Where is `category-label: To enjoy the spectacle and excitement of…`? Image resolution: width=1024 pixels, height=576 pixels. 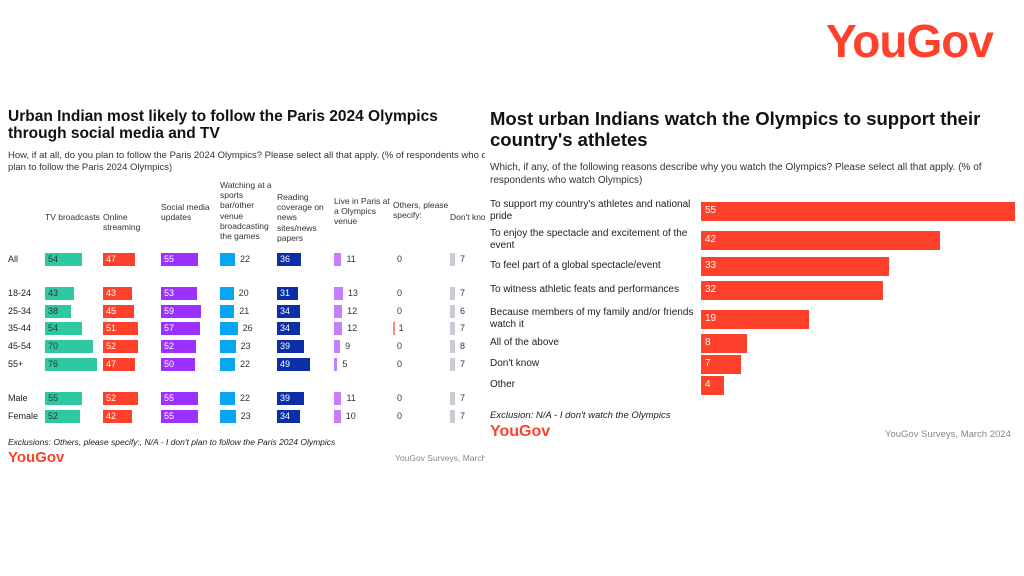 category-label: To enjoy the spectacle and excitement of… is located at coordinates (589, 239).